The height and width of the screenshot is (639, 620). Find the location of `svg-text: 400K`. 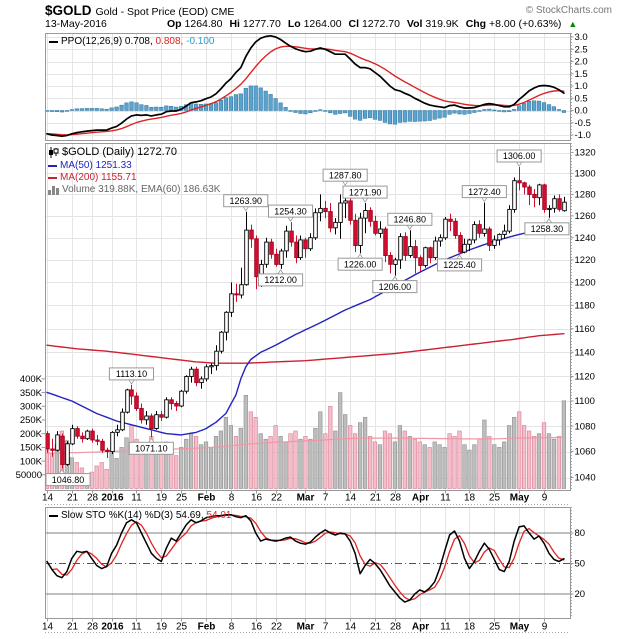

svg-text: 400K is located at coordinates (31, 379).